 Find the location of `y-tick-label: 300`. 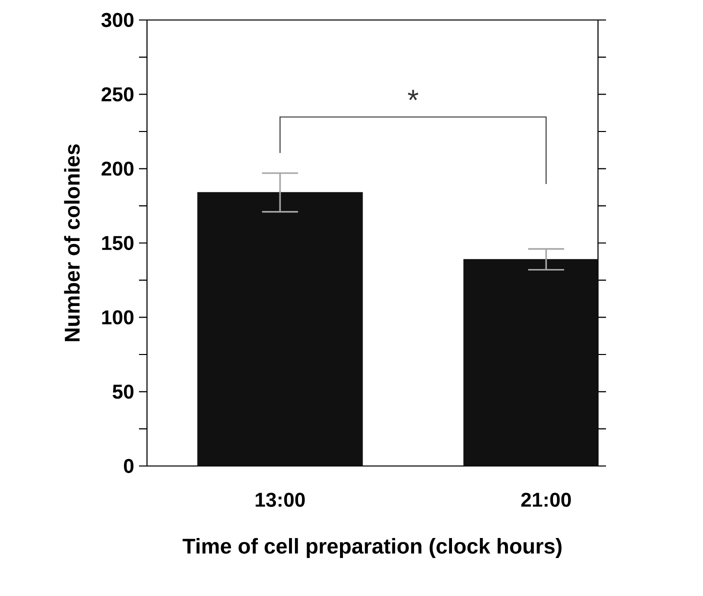

y-tick-label: 300 is located at coordinates (117, 20).